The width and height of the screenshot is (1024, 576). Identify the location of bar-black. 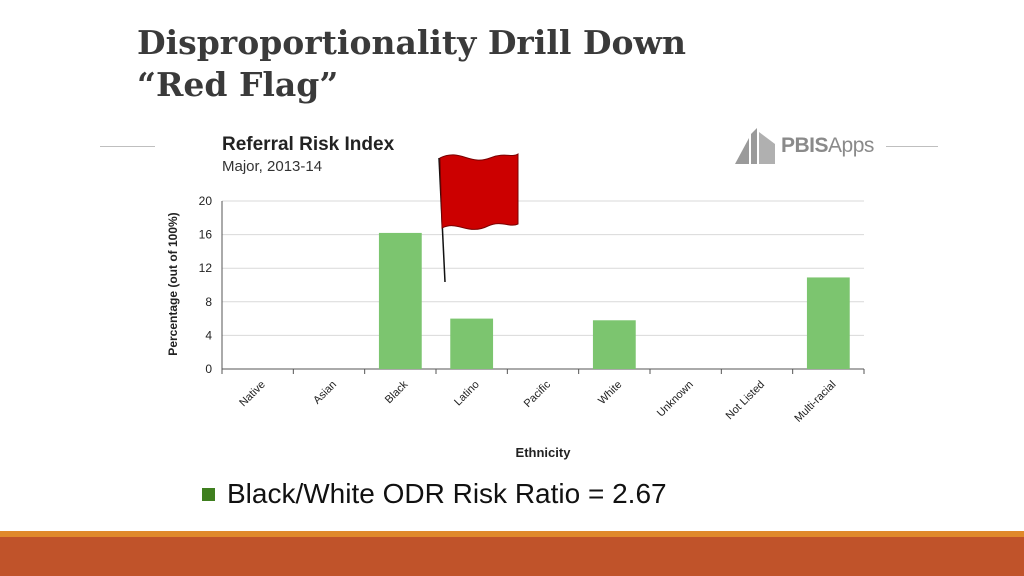
(400, 300).